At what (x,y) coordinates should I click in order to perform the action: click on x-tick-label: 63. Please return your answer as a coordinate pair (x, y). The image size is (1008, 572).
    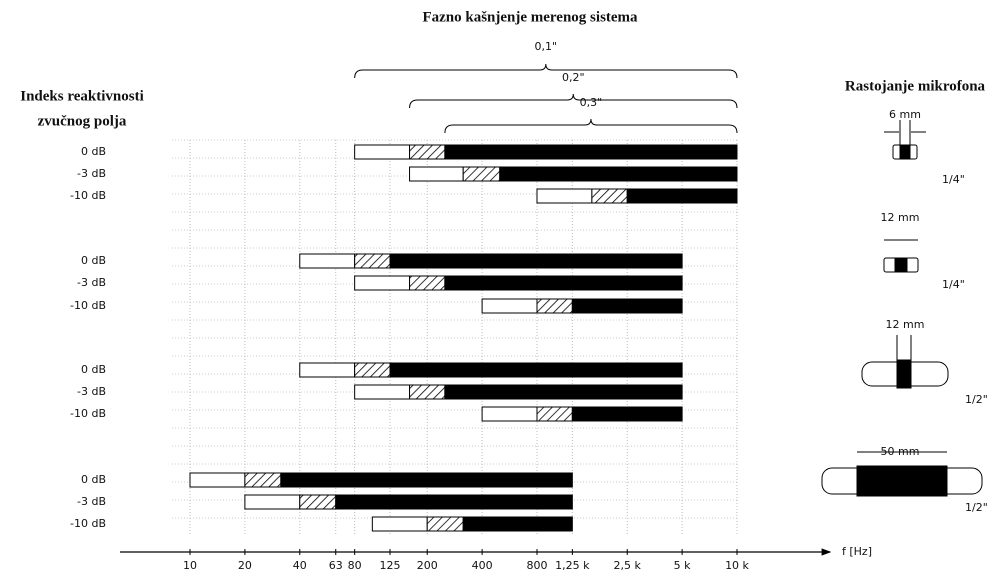
    Looking at the image, I should click on (336, 565).